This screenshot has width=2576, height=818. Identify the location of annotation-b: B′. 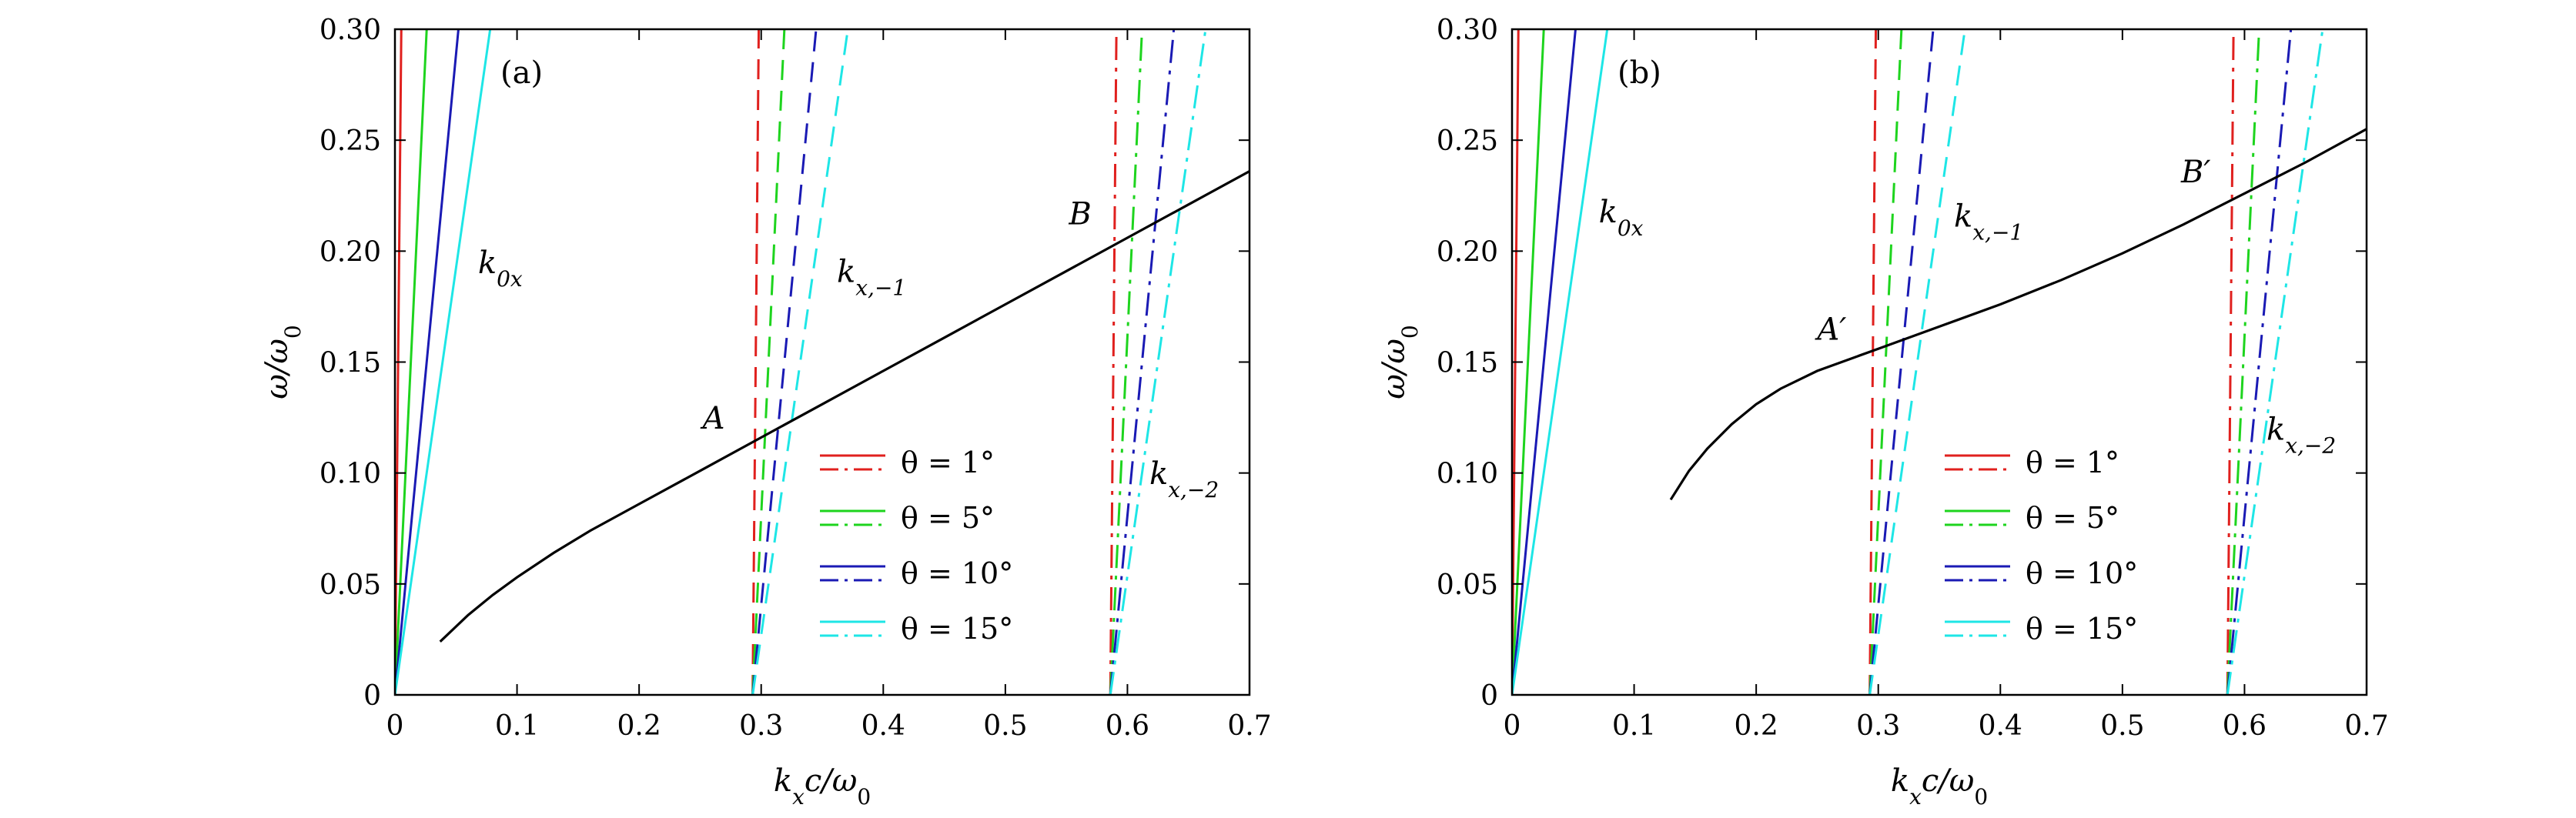
(2195, 172).